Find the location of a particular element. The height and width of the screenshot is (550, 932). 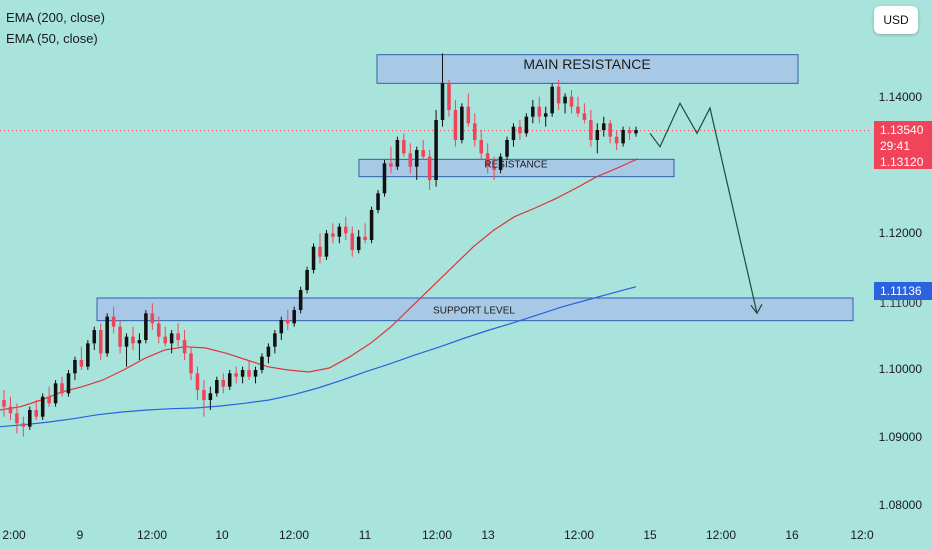

legend-ema200: EMA (200, close) is located at coordinates (55, 17).